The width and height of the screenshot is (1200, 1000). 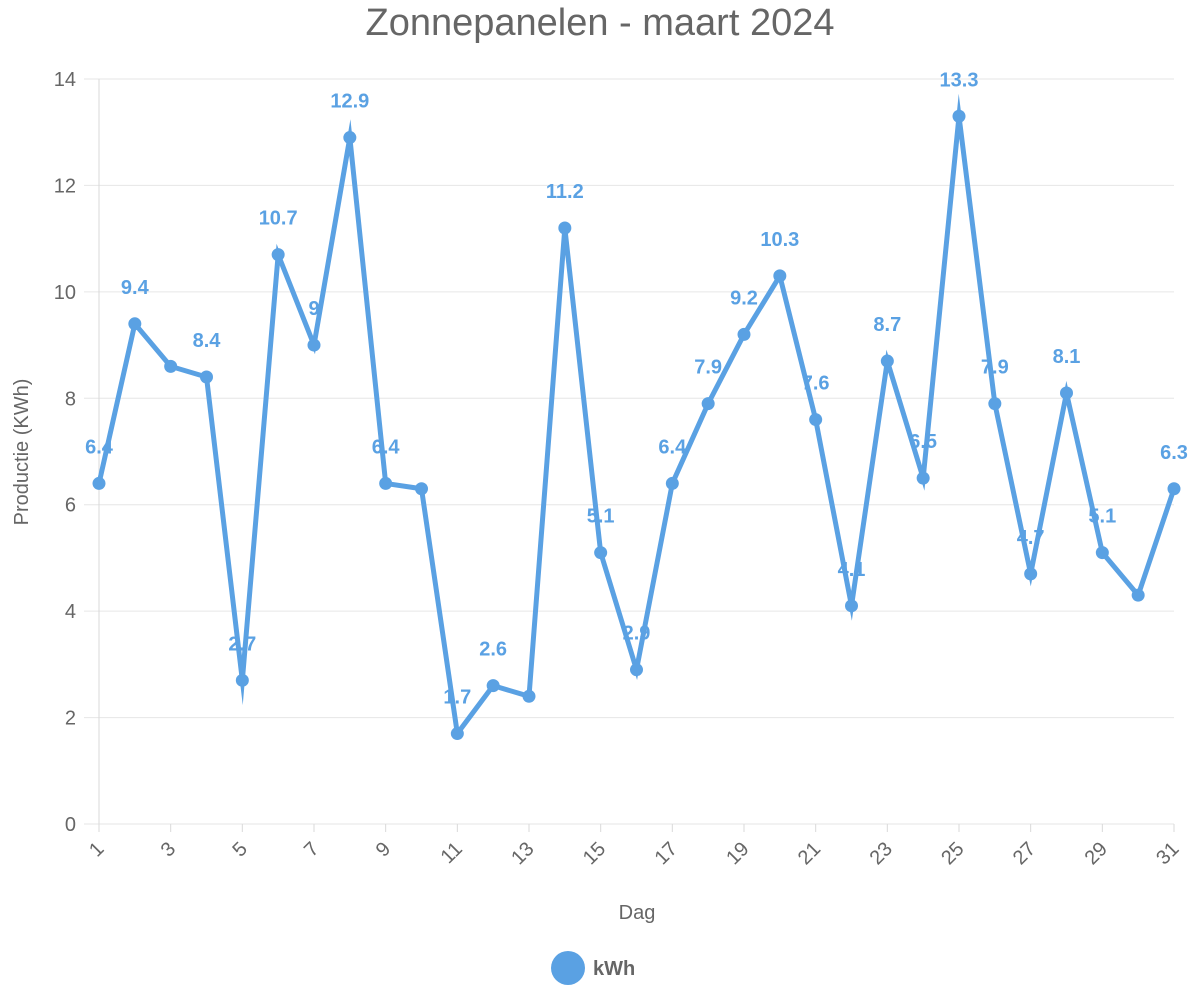 What do you see at coordinates (70, 825) in the screenshot?
I see `y-tick-label: 0` at bounding box center [70, 825].